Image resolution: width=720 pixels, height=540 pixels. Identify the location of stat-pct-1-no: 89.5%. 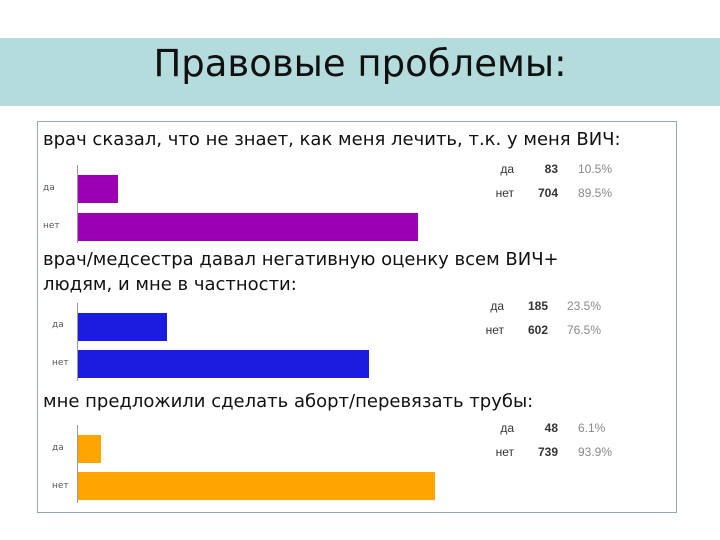
(595, 193).